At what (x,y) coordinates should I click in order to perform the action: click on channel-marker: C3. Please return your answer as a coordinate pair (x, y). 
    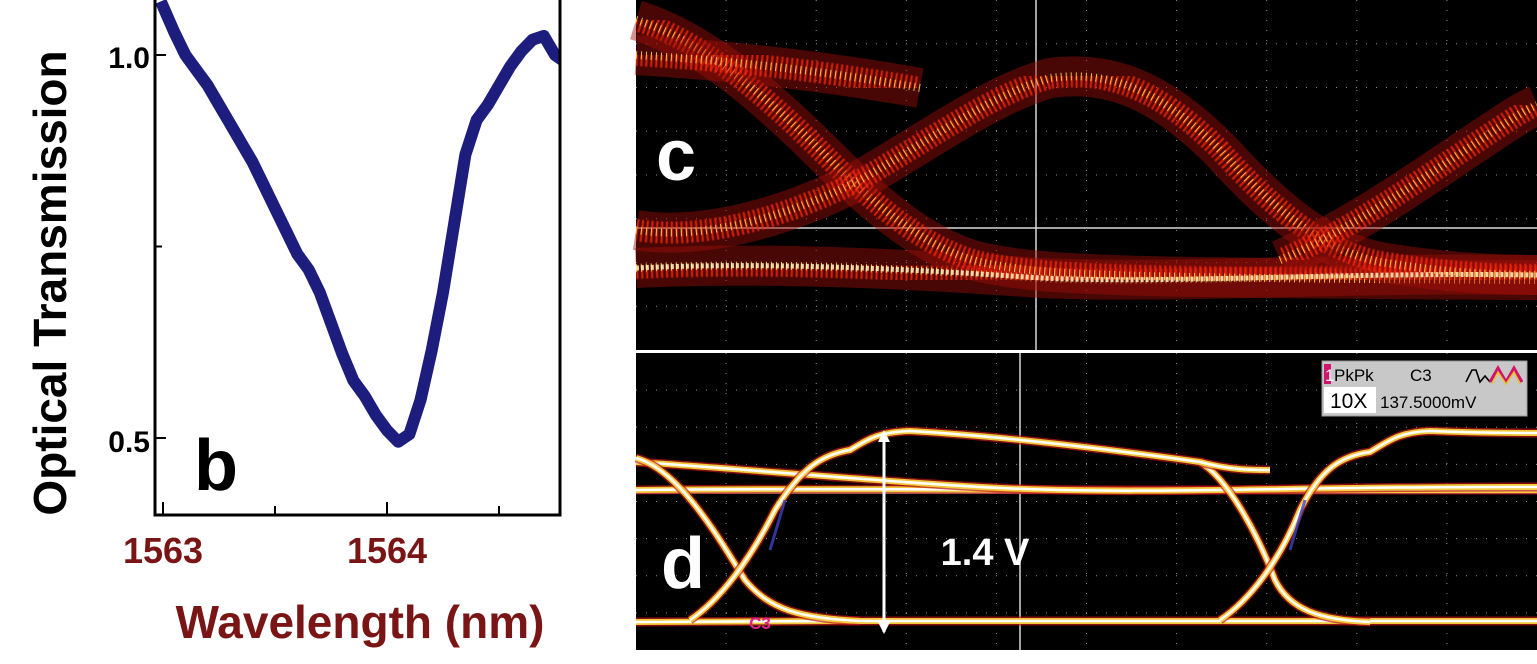
    Looking at the image, I should click on (760, 623).